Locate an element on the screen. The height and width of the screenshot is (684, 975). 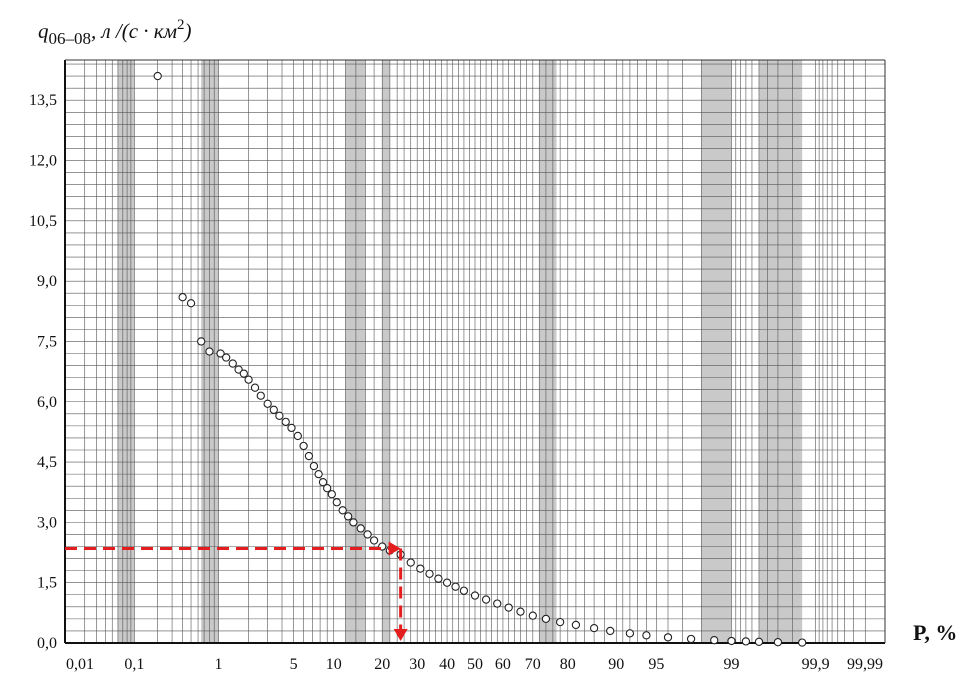
y-axis-label-superscript: 2 is located at coordinates (181, 25).